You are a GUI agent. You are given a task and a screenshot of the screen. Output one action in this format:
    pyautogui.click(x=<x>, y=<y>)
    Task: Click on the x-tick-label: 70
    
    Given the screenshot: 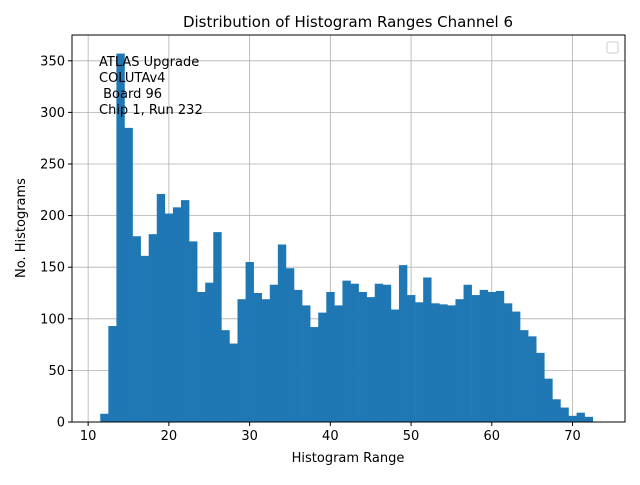 What is the action you would take?
    pyautogui.click(x=572, y=436)
    